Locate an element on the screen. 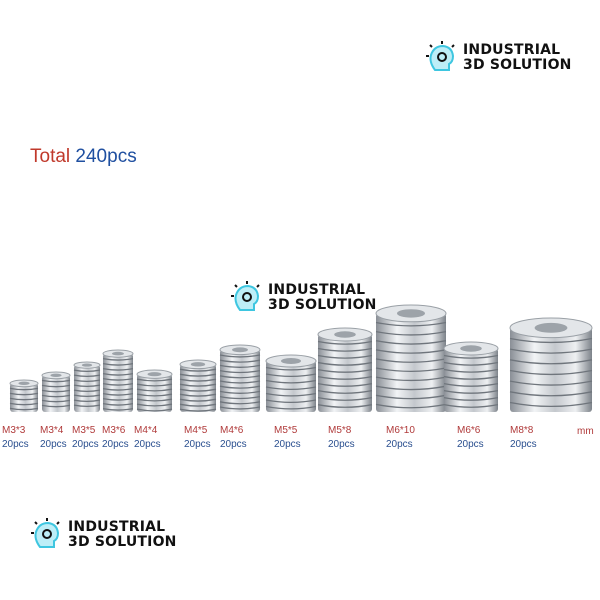  size-label: M6*10 is located at coordinates (400, 430).